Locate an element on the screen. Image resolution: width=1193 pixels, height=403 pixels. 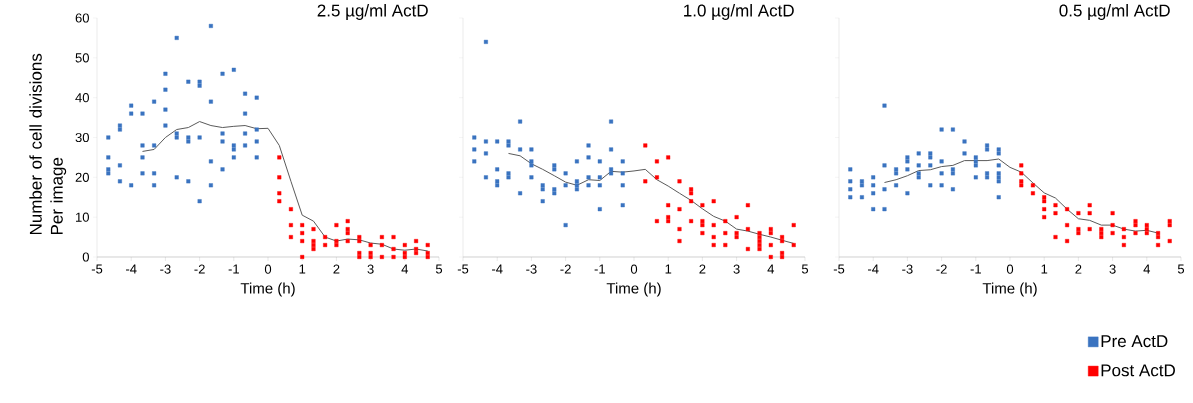
y-tick-label: 20 is located at coordinates (82, 177).